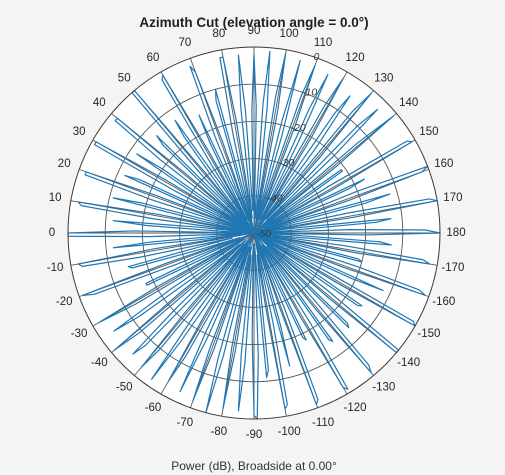 This screenshot has width=505, height=475. I want to click on angle-tick-label: -60, so click(153, 408).